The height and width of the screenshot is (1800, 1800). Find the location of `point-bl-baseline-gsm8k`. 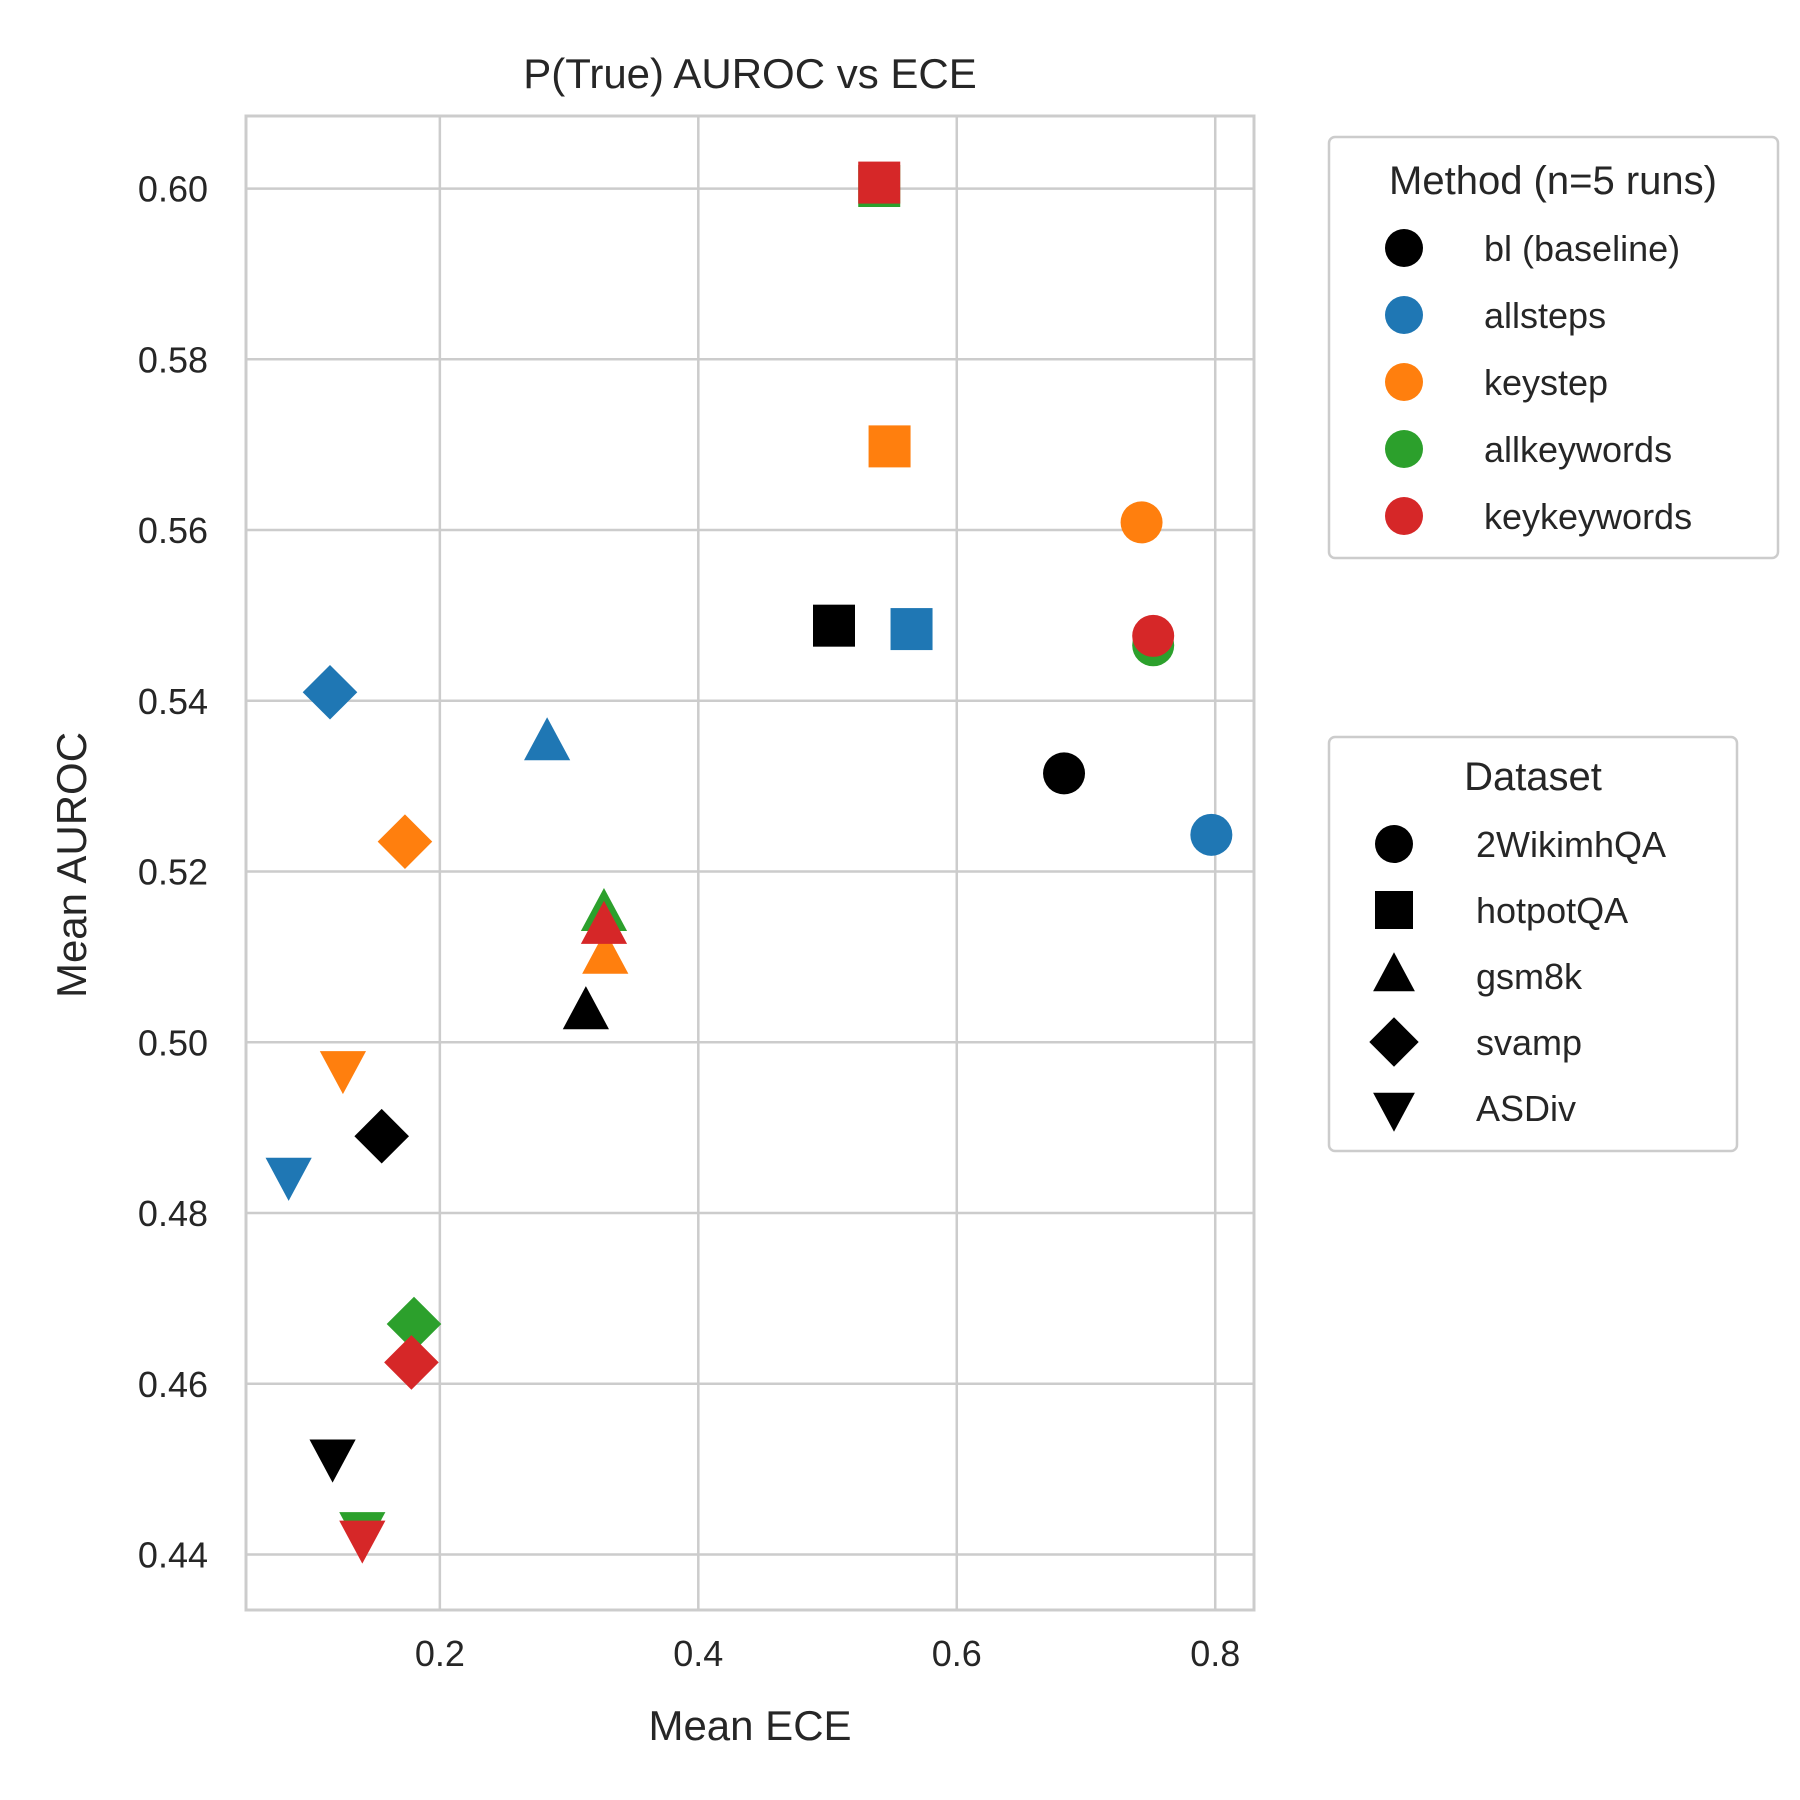

point-bl-baseline-gsm8k is located at coordinates (585, 1008).